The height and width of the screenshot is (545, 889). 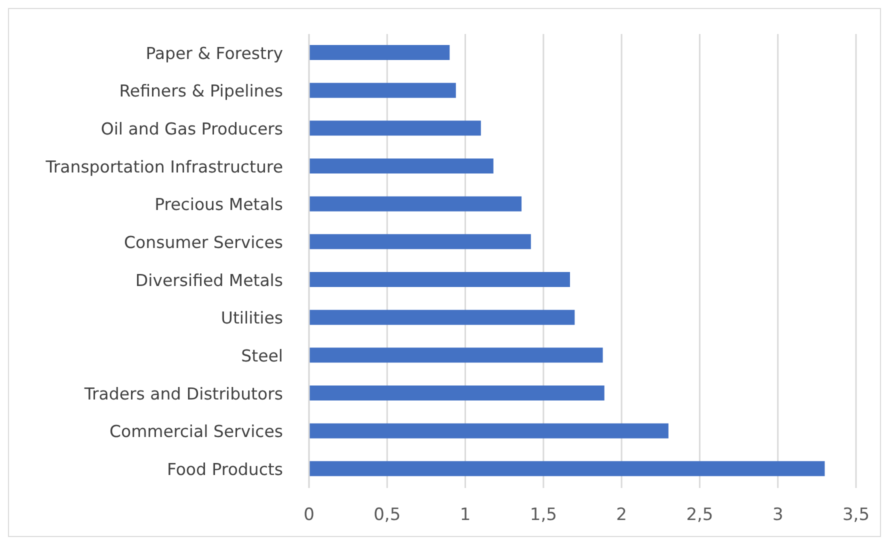 What do you see at coordinates (196, 432) in the screenshot?
I see `y-tick-label: Commercial Services` at bounding box center [196, 432].